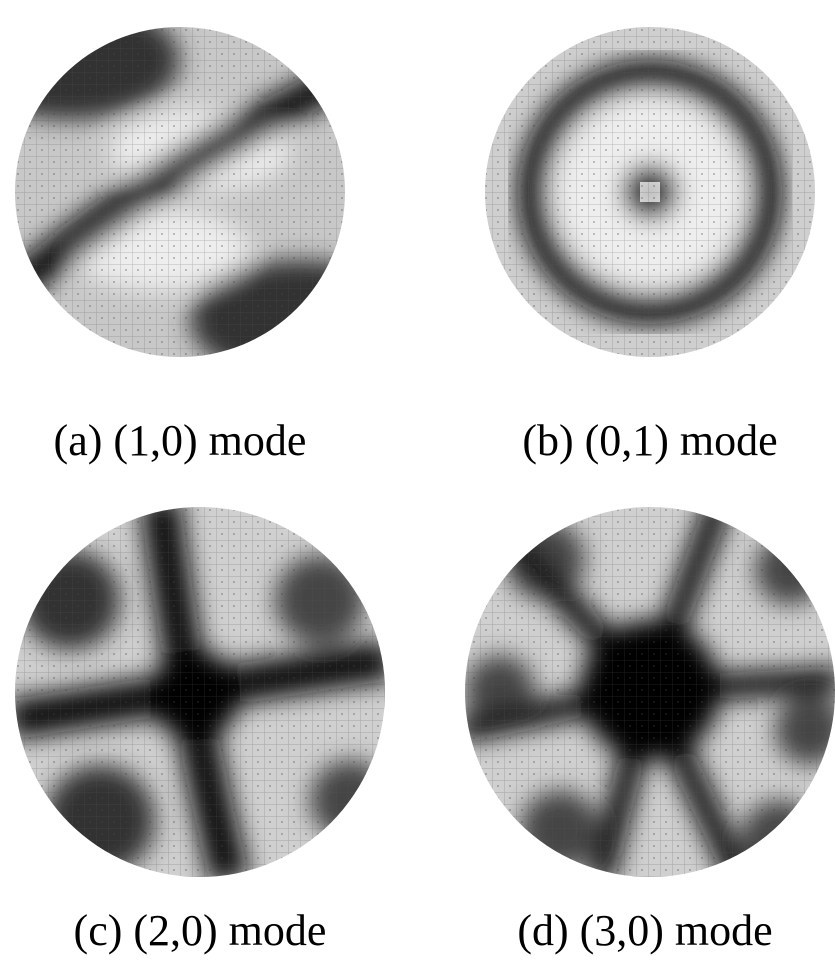  What do you see at coordinates (180, 192) in the screenshot?
I see `mode-a` at bounding box center [180, 192].